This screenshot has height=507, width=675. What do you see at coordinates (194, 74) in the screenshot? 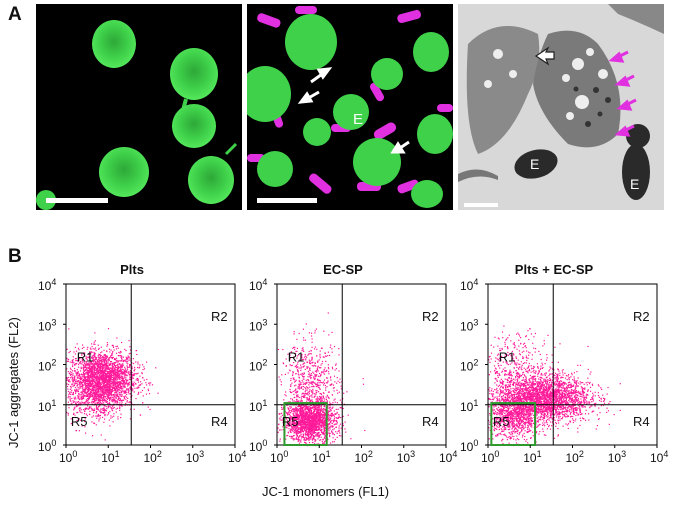
I see `cell` at bounding box center [194, 74].